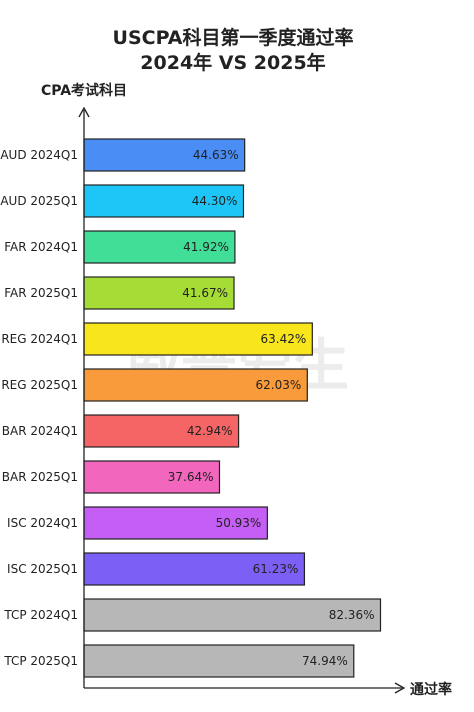 The height and width of the screenshot is (712, 474). Describe the element at coordinates (40, 661) in the screenshot. I see `category-tick-label: TCP 2025Q1` at that location.